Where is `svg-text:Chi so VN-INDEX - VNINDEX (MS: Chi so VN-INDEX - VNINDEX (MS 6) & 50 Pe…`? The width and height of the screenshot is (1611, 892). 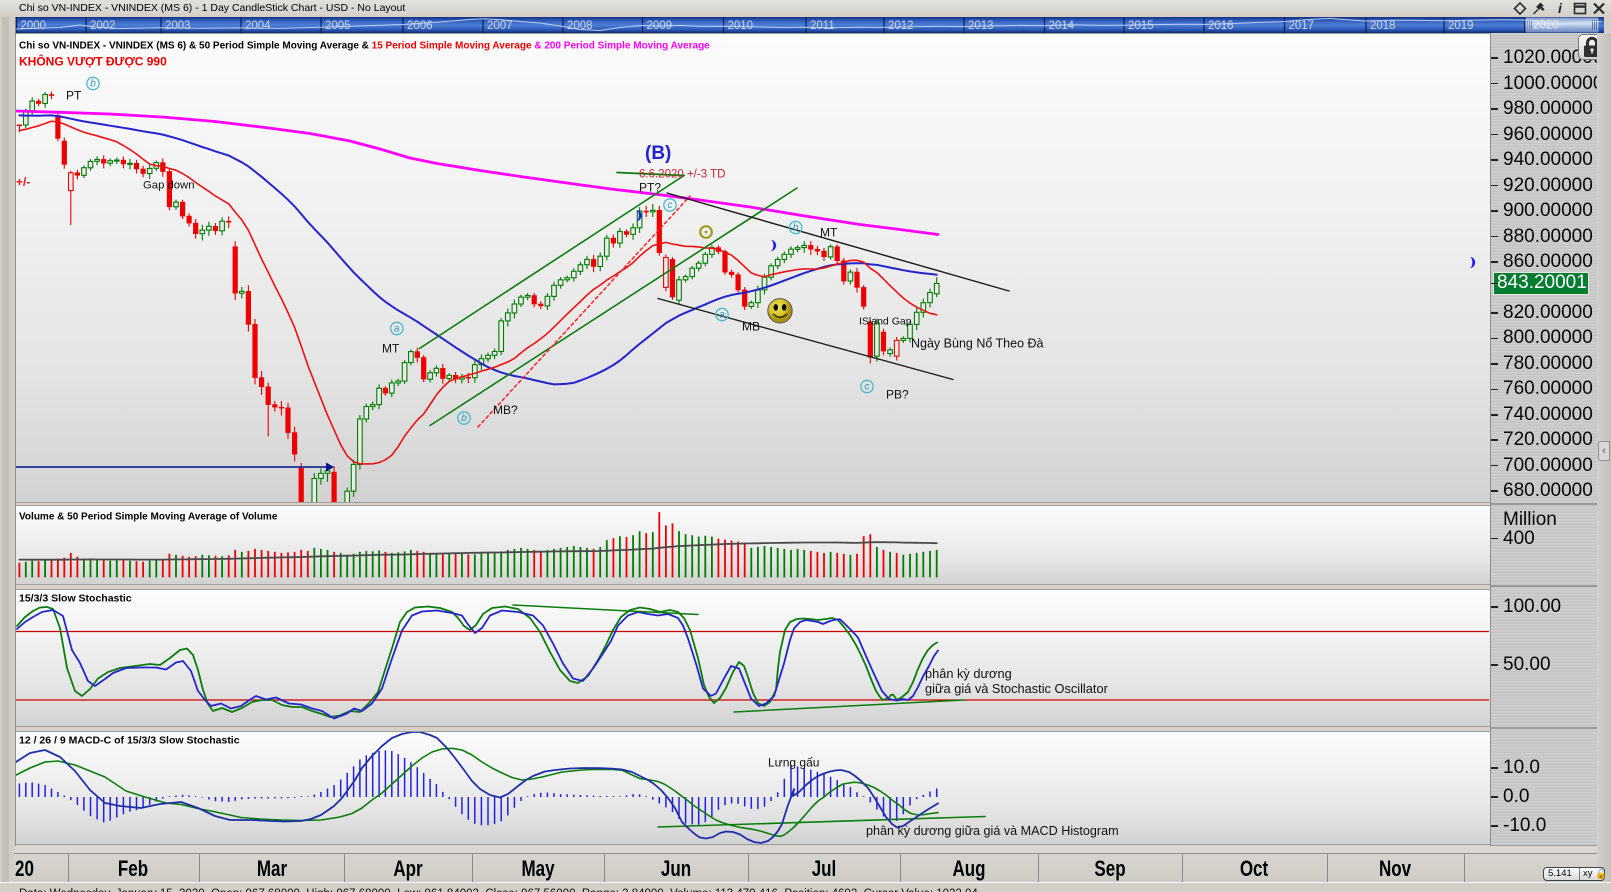
svg-text:Chi so VN-INDEX - VNINDEX (MS: Chi so VN-INDEX - VNINDEX (MS 6) & 50 Pe… is located at coordinates (364, 46).